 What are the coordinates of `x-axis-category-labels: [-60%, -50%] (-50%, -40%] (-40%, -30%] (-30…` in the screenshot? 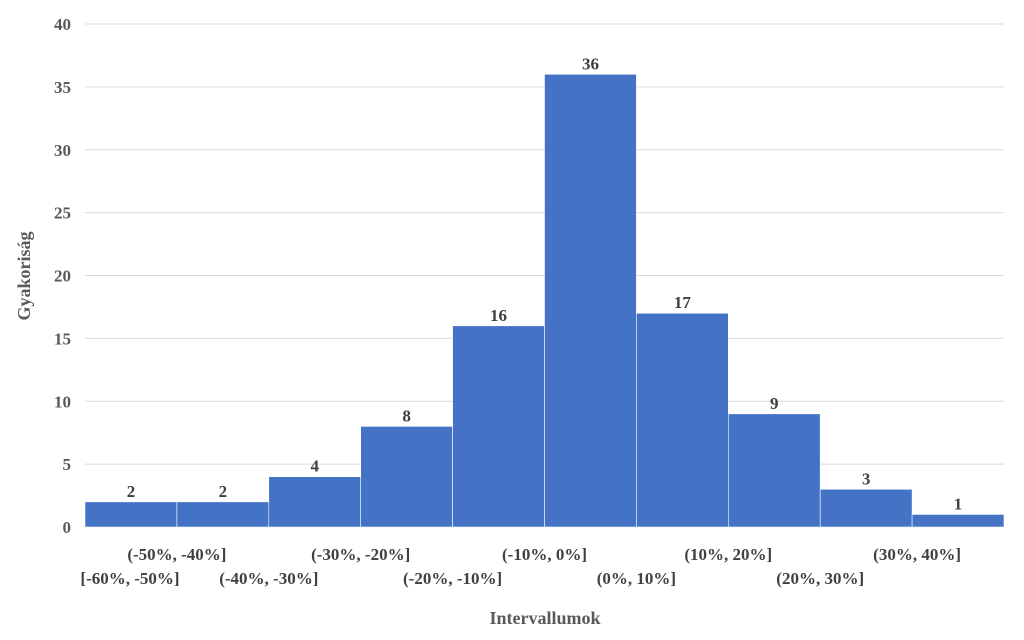 It's located at (520, 566).